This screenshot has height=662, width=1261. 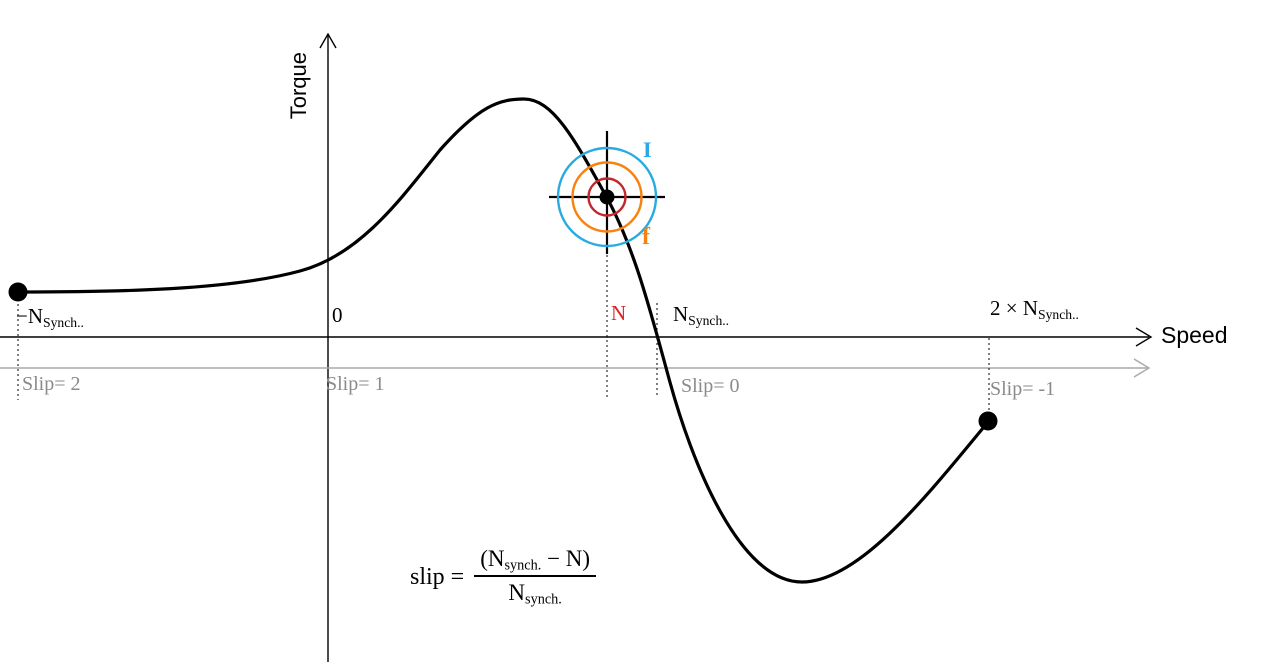 I want to click on frequency-circle-f, so click(x=607, y=197).